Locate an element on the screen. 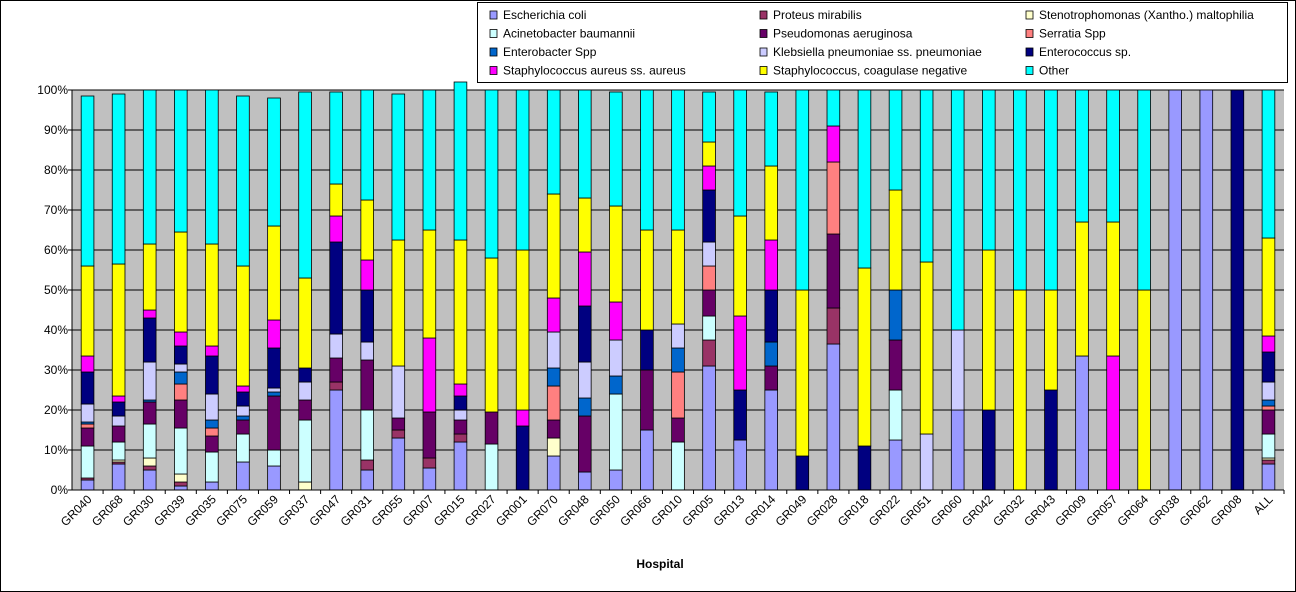 This screenshot has width=1296, height=592. y-tick-label: 90% is located at coordinates (56, 130).